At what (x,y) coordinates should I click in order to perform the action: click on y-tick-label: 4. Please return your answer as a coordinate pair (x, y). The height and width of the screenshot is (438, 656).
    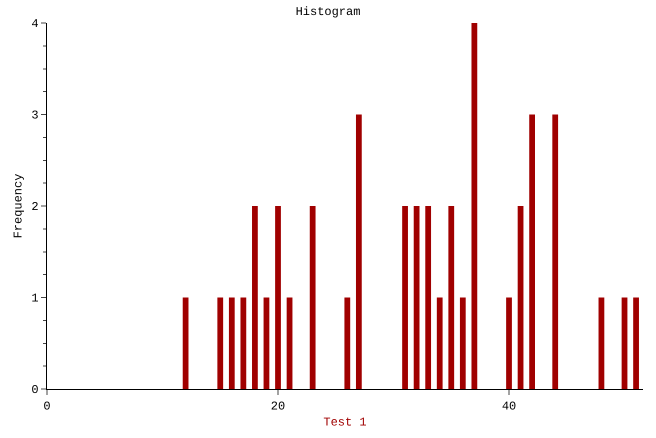
    Looking at the image, I should click on (35, 24).